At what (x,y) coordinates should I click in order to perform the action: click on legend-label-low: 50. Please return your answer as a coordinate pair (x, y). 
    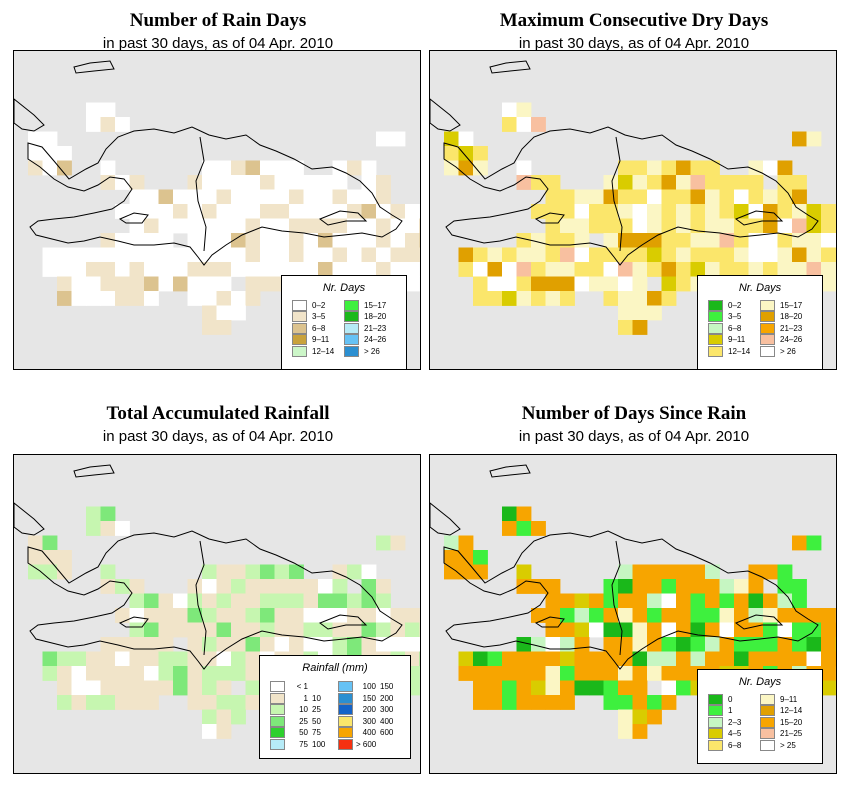
    Looking at the image, I should click on (303, 733).